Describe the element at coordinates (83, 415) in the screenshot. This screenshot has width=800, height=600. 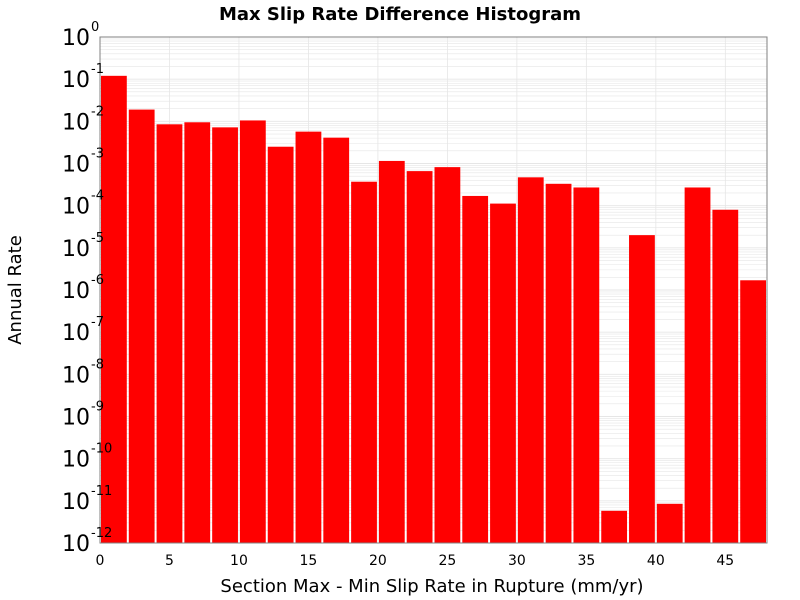
I see `y-tick-label: 10⁻⁹` at that location.